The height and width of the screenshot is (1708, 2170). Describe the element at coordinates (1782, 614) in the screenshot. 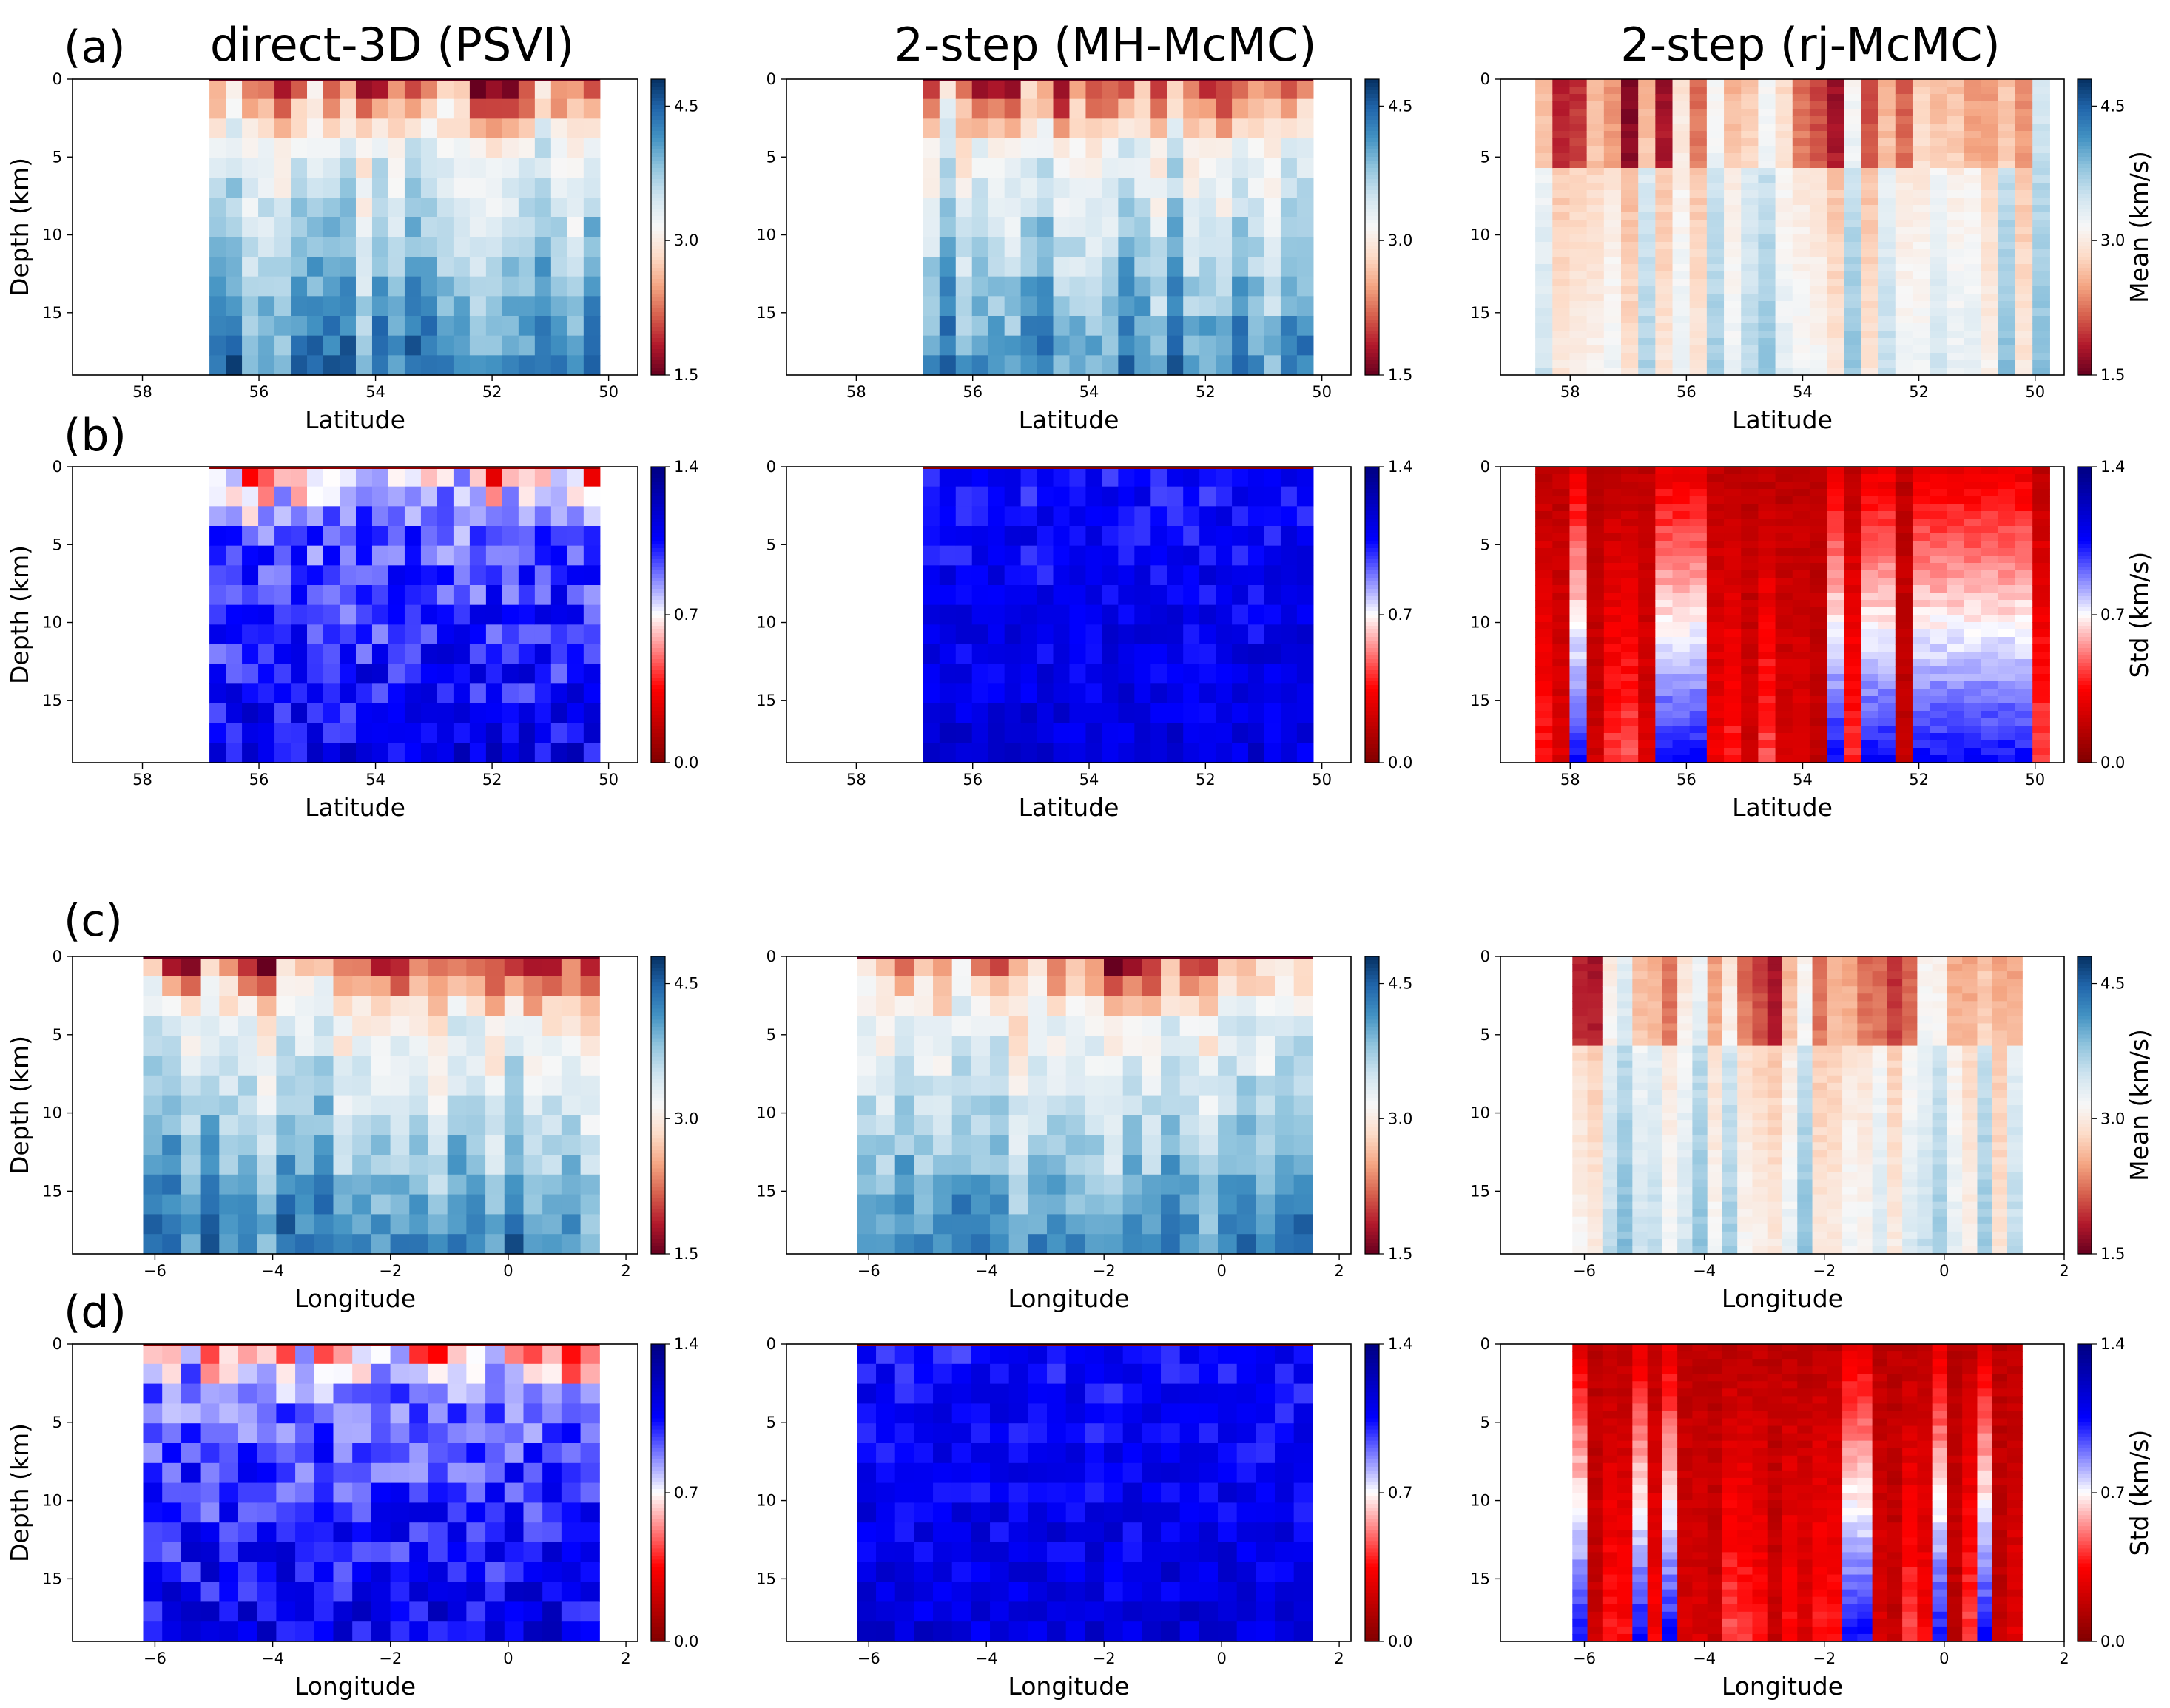

I see `axes-frame` at that location.